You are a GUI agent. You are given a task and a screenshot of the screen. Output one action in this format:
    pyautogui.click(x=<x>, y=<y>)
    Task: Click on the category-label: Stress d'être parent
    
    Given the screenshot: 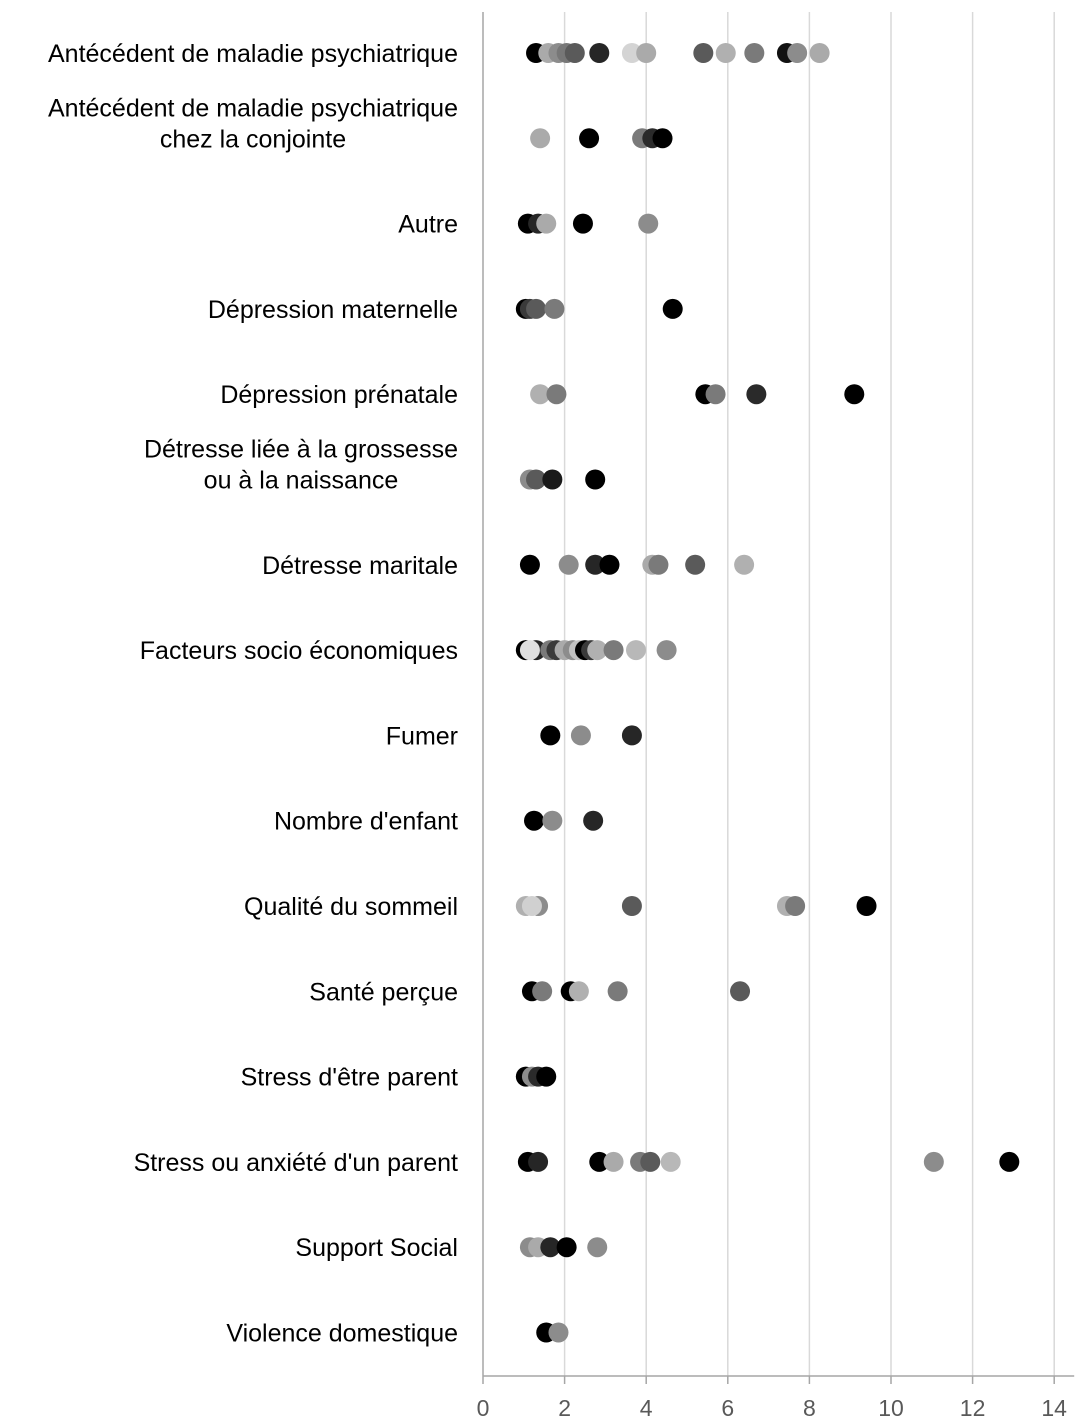 What is the action you would take?
    pyautogui.click(x=349, y=1078)
    